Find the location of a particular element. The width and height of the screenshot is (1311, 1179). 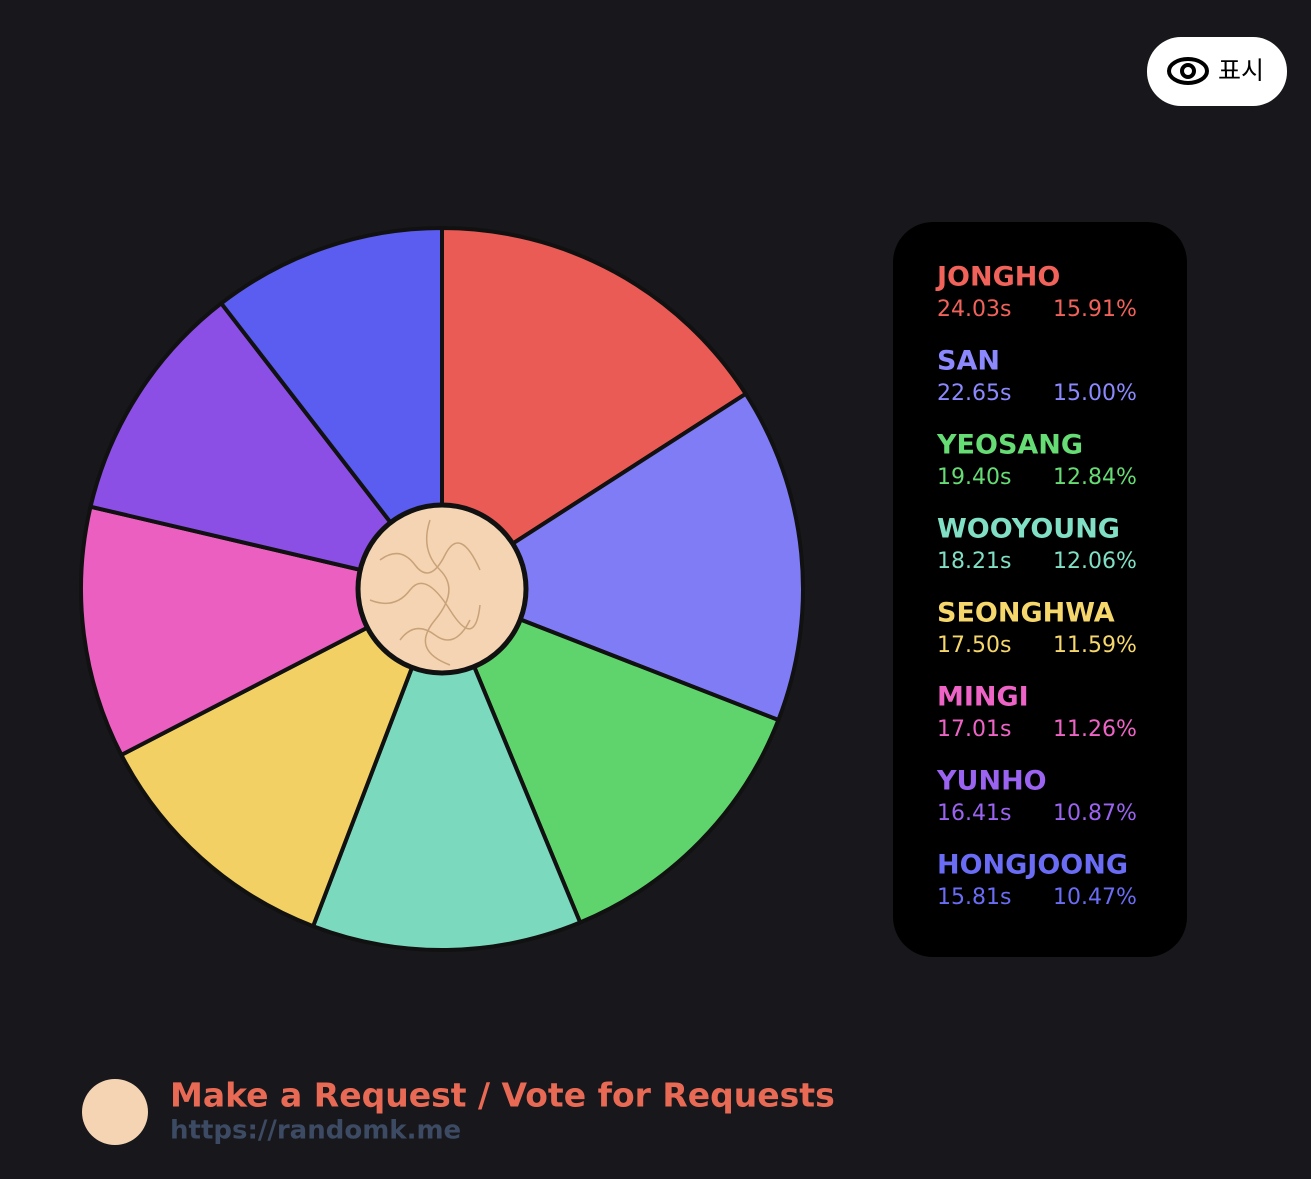

legend-seconds: 17.01s is located at coordinates (974, 729).